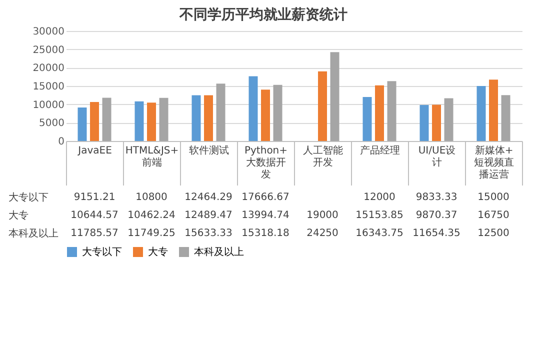 Image resolution: width=554 pixels, height=346 pixels. Describe the element at coordinates (48, 32) in the screenshot. I see `y-tick-label: 30000` at that location.